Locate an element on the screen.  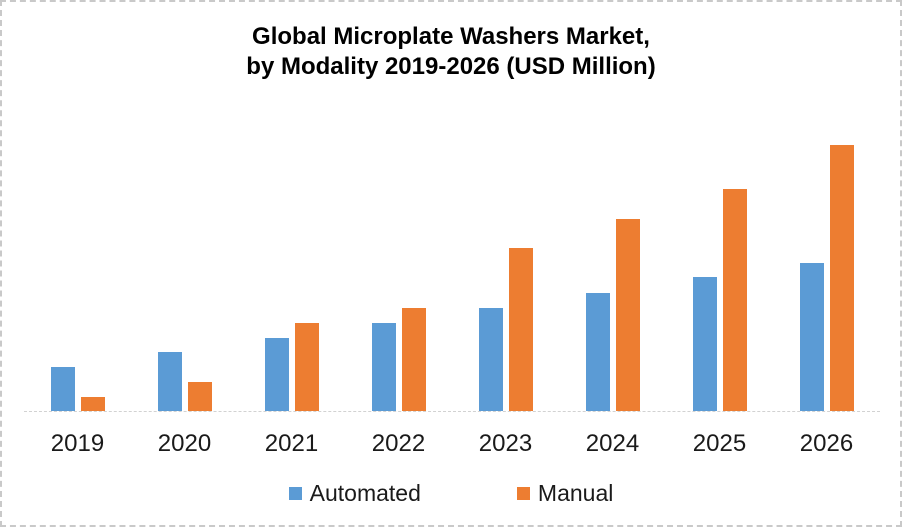
bar-automated-2024 is located at coordinates (597, 352).